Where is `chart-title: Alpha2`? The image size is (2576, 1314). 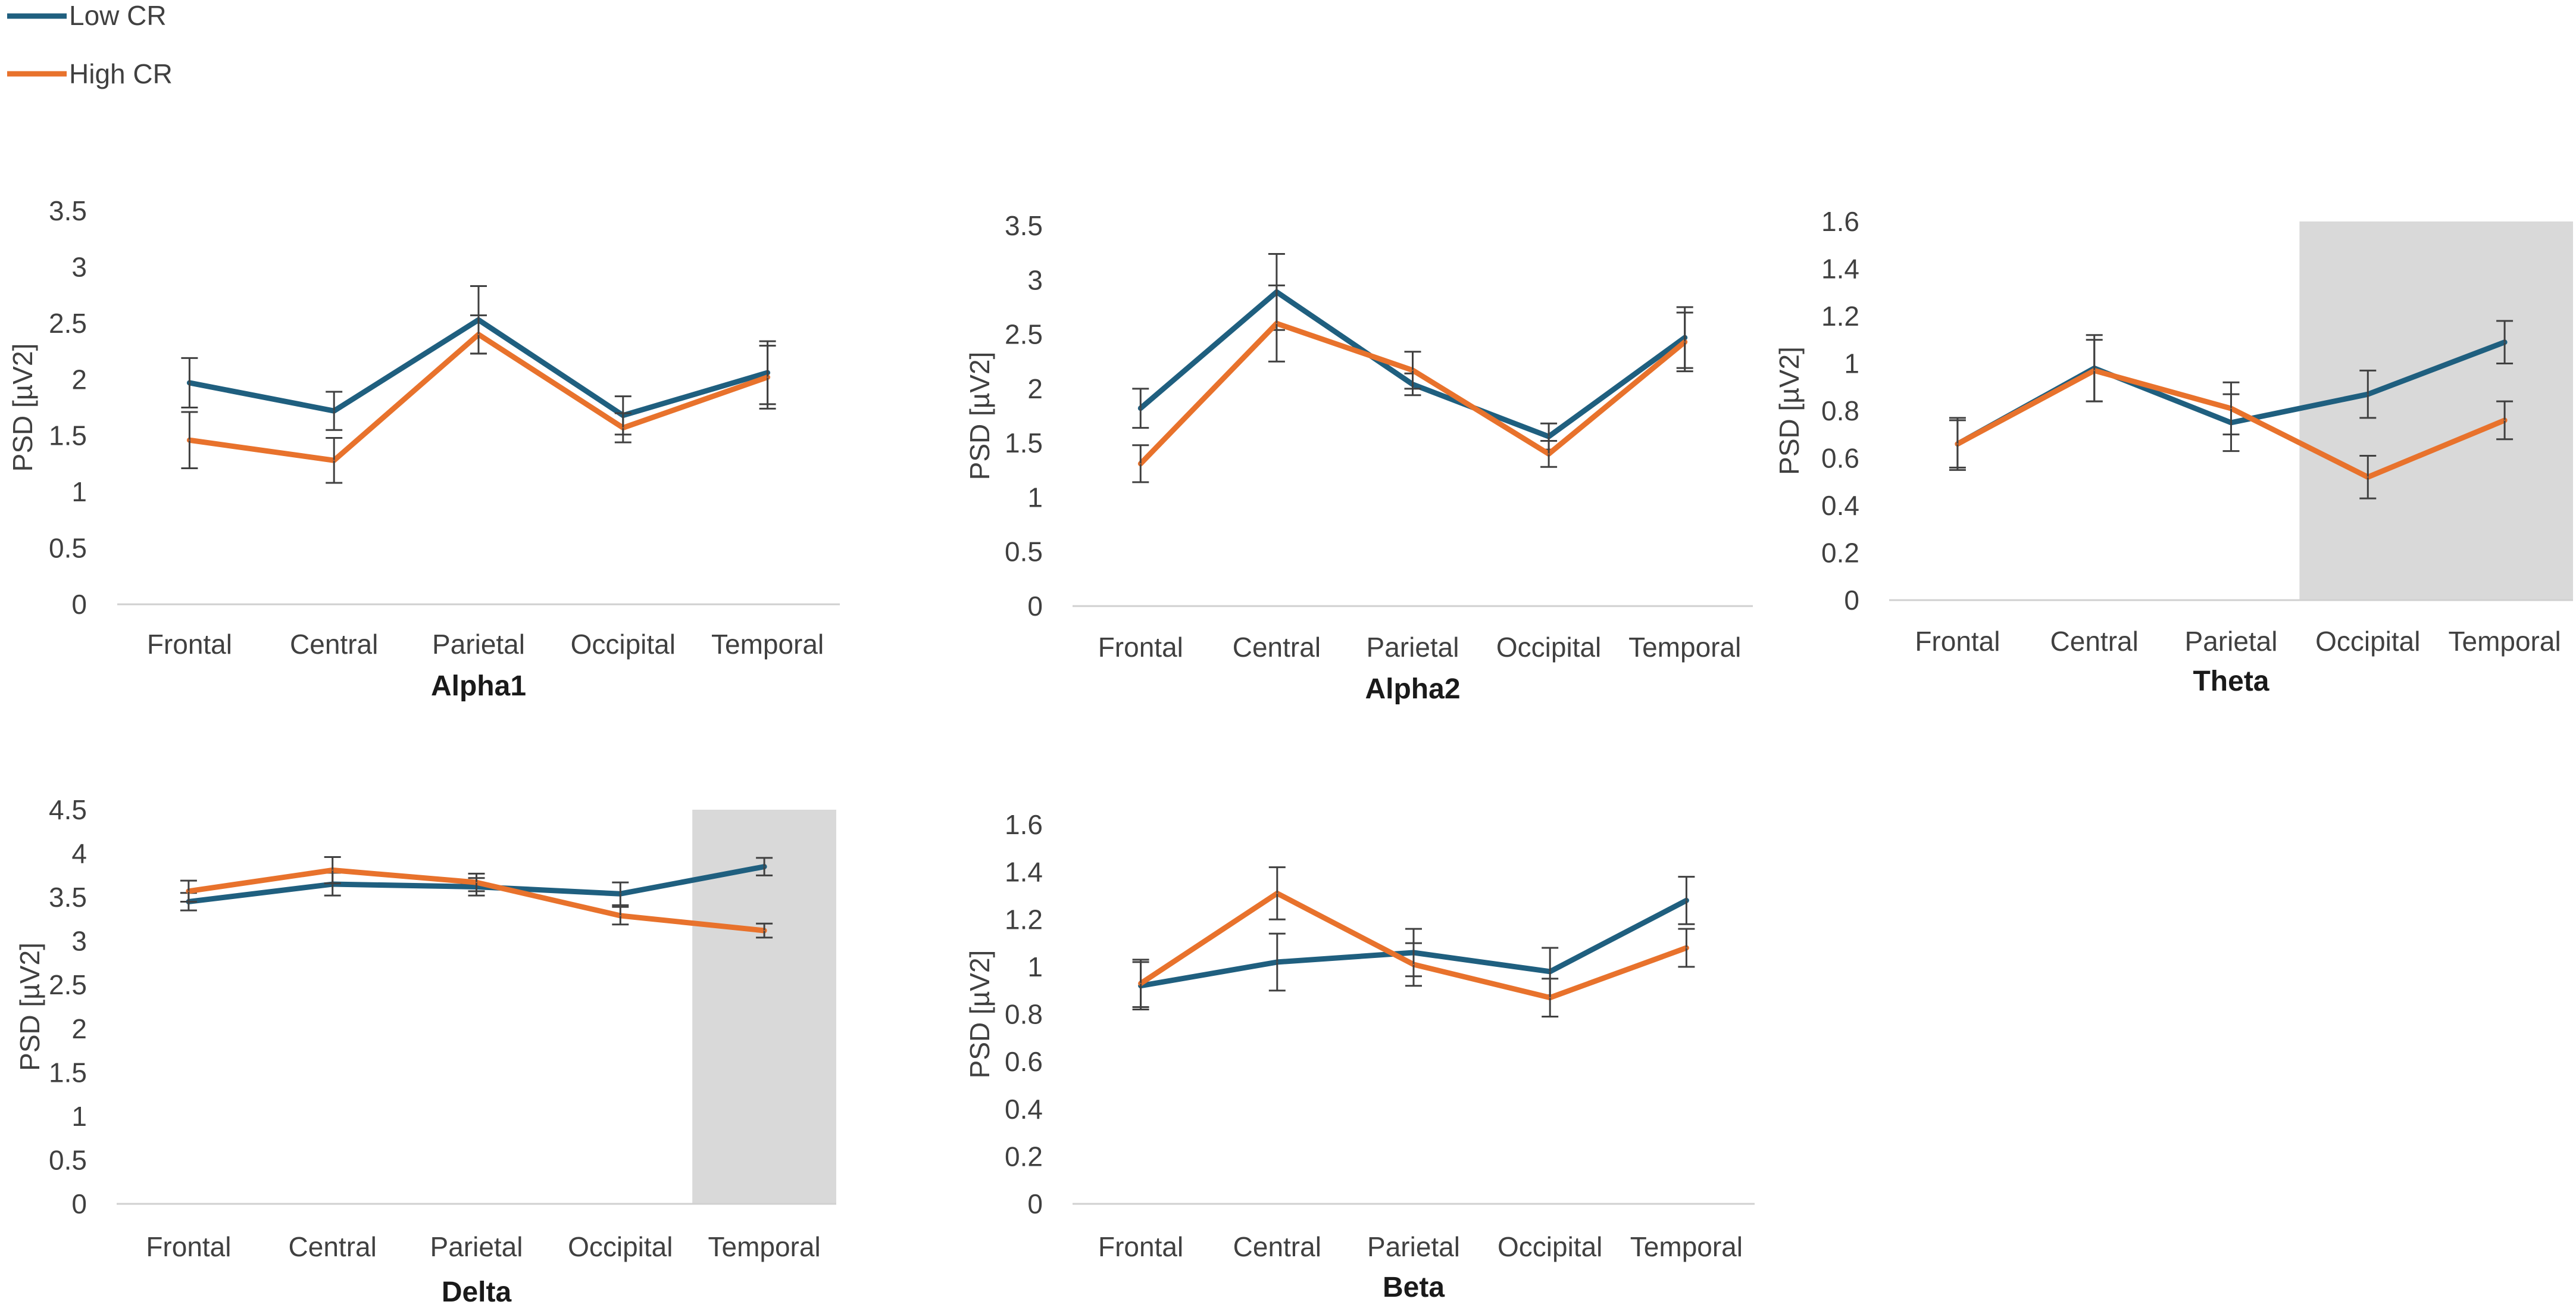
chart-title: Alpha2 is located at coordinates (1412, 689).